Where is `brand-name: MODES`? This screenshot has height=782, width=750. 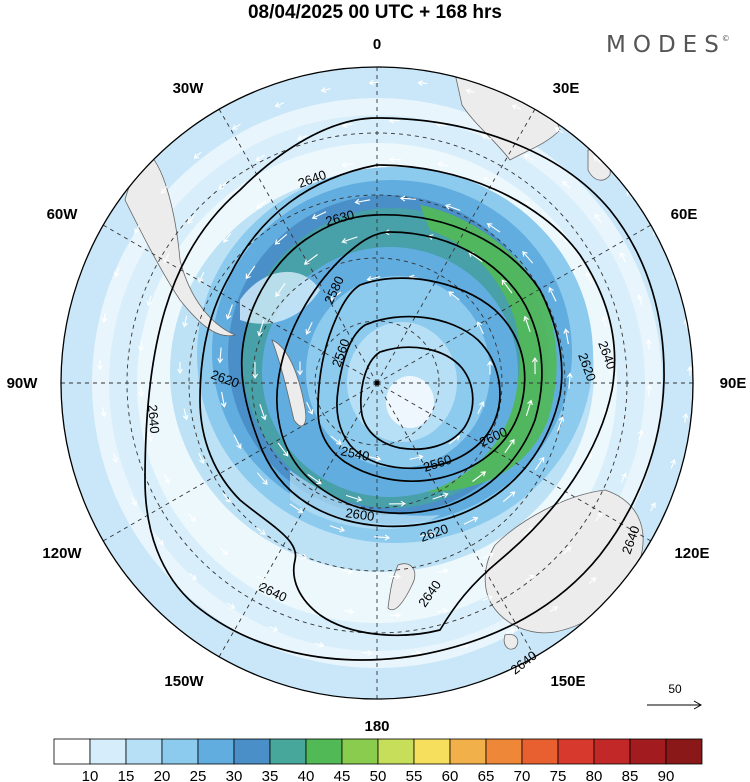
brand-name: MODES is located at coordinates (666, 45).